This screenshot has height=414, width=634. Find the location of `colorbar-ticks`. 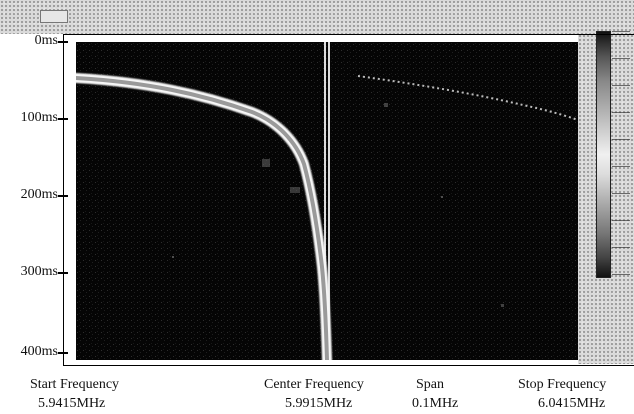

colorbar-ticks is located at coordinates (621, 153).